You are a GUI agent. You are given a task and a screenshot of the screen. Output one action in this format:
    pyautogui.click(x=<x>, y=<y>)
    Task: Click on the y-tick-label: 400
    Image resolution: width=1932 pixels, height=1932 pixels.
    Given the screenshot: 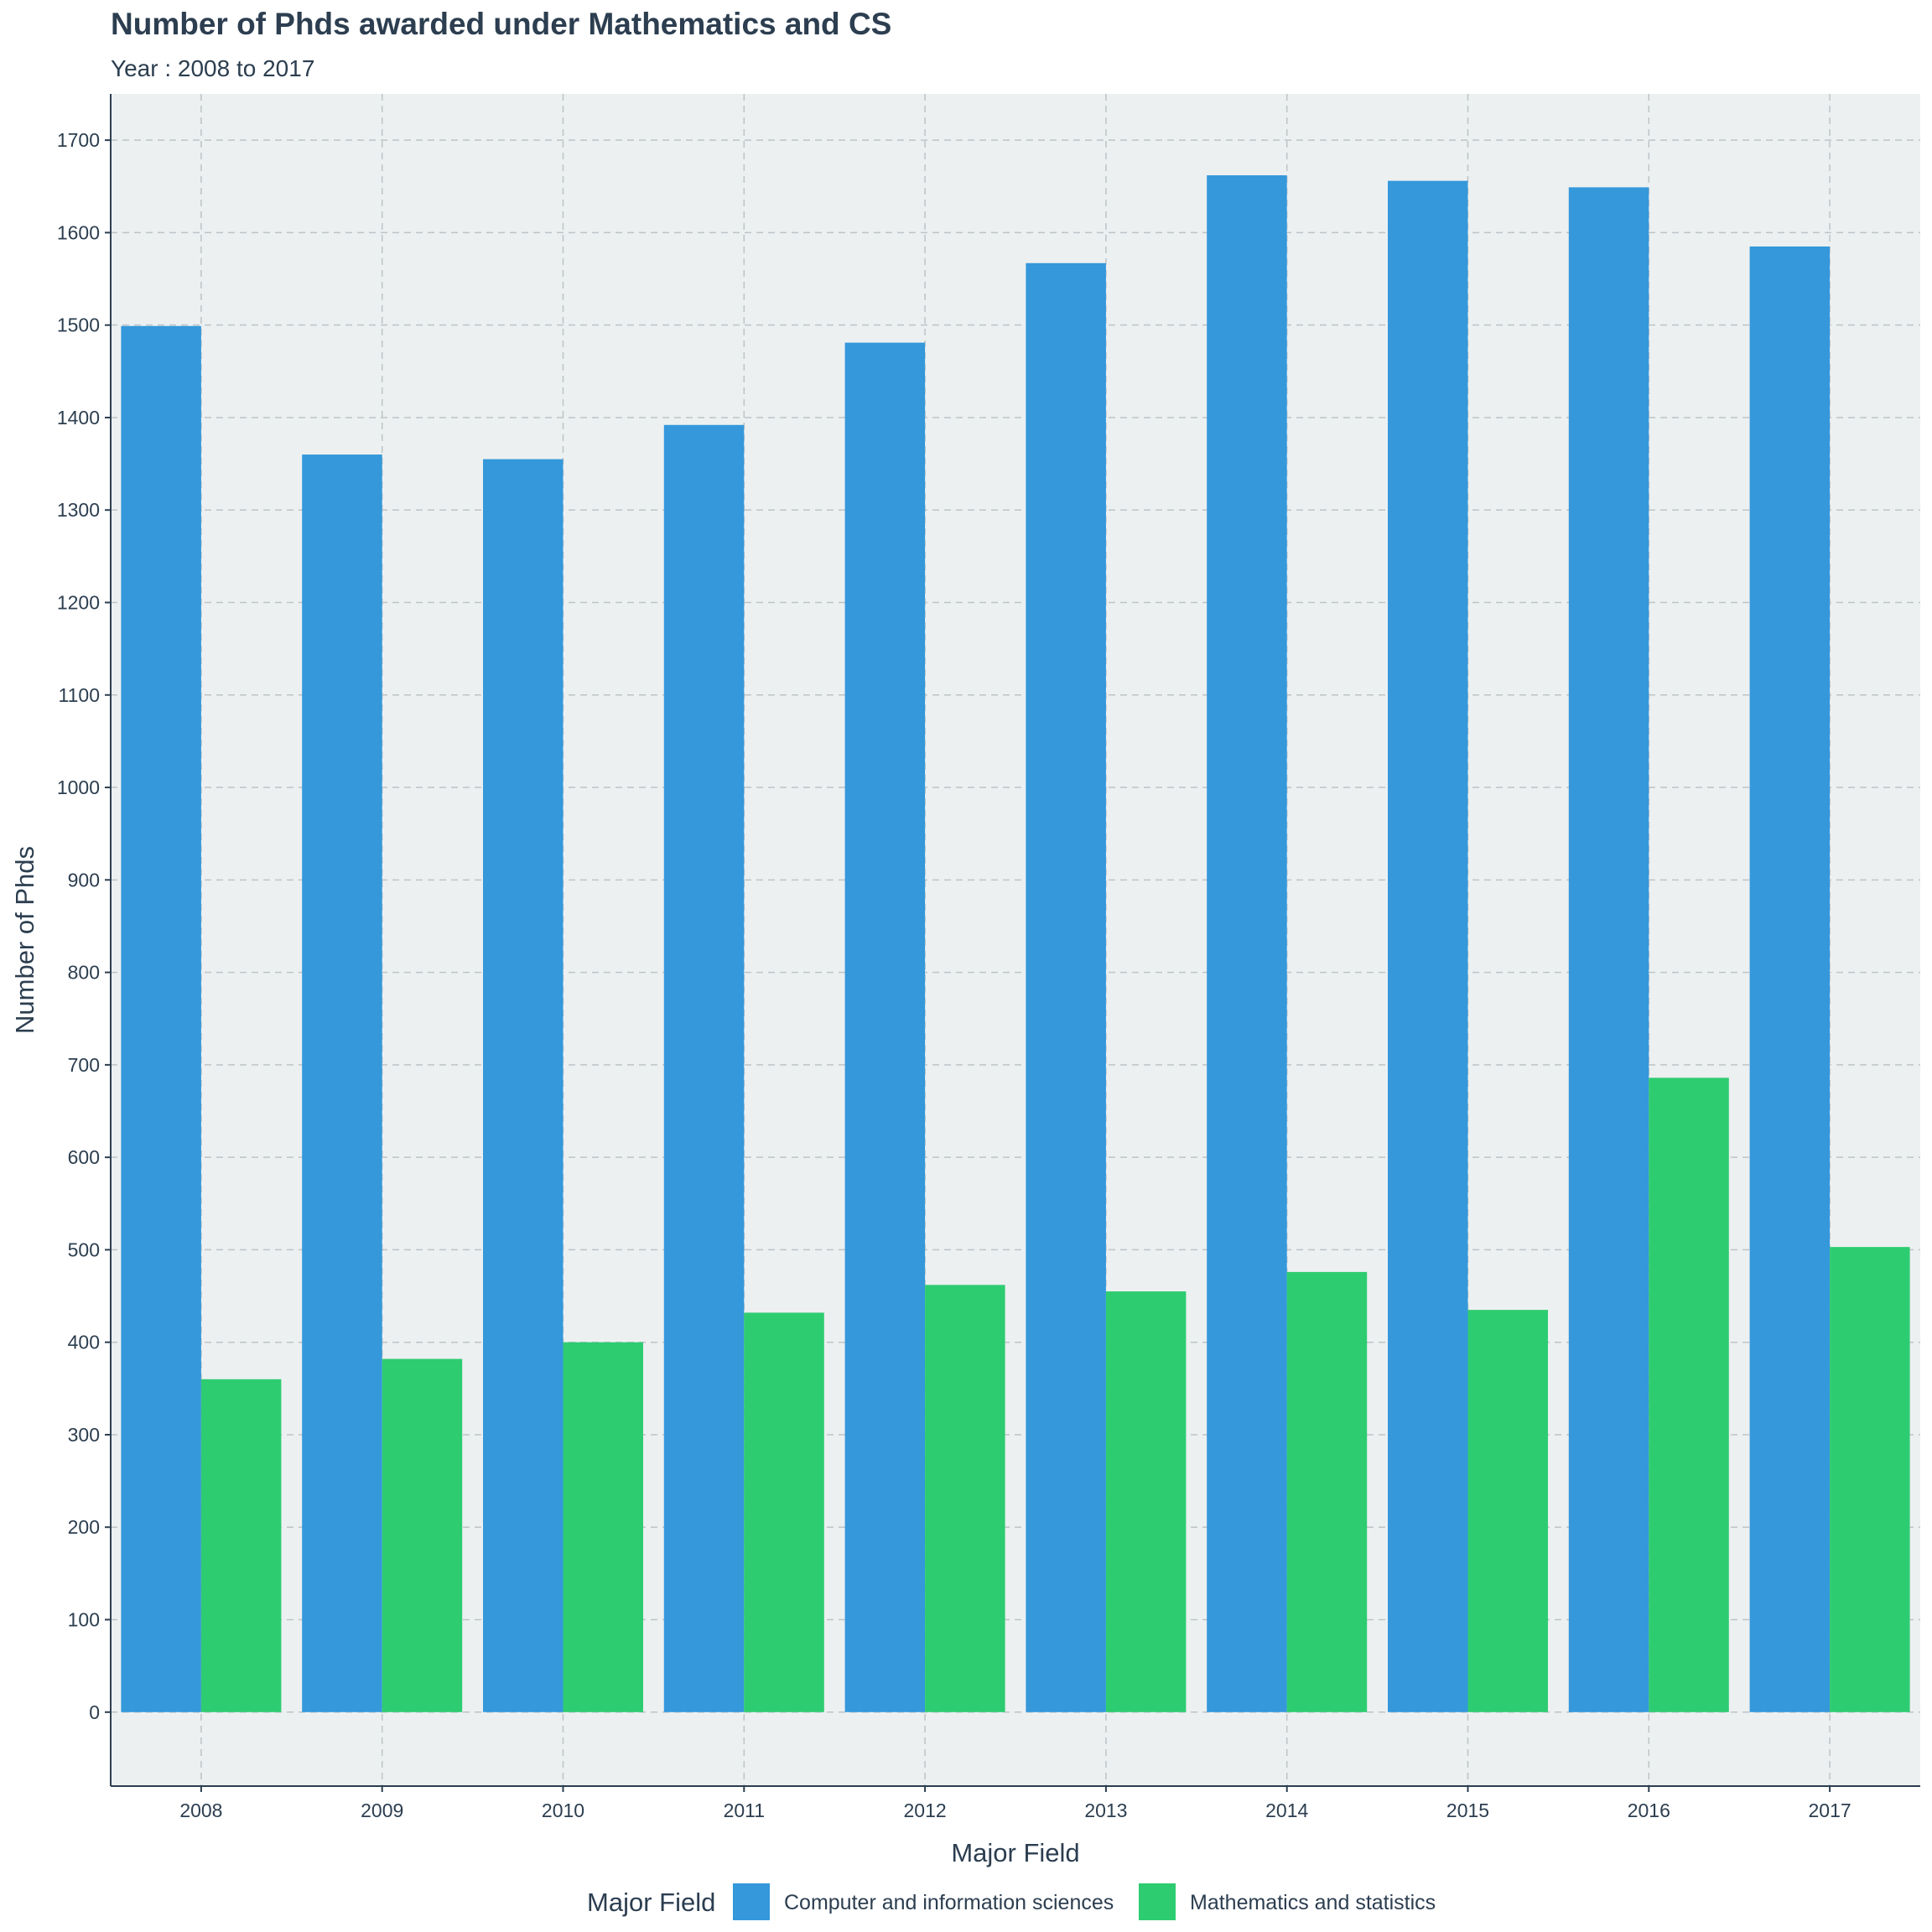 What is the action you would take?
    pyautogui.click(x=84, y=1342)
    